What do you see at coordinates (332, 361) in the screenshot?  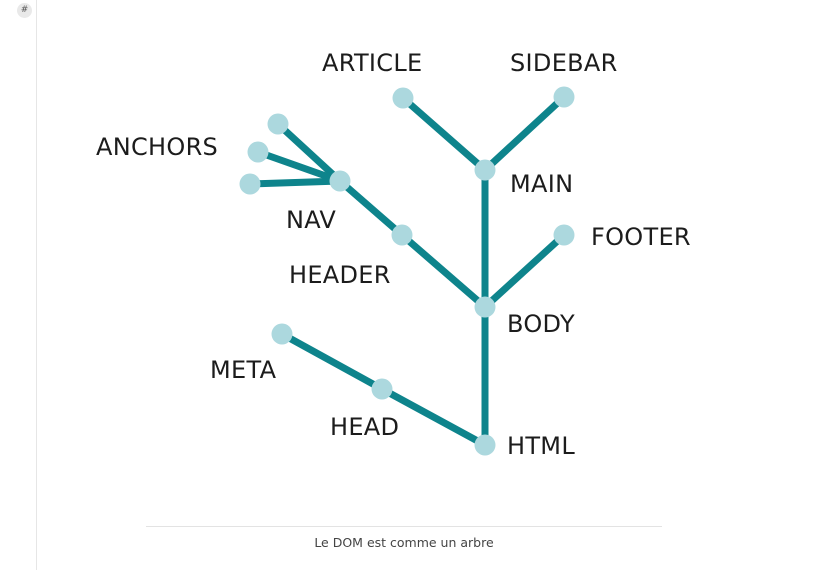 I see `edge-head-meta` at bounding box center [332, 361].